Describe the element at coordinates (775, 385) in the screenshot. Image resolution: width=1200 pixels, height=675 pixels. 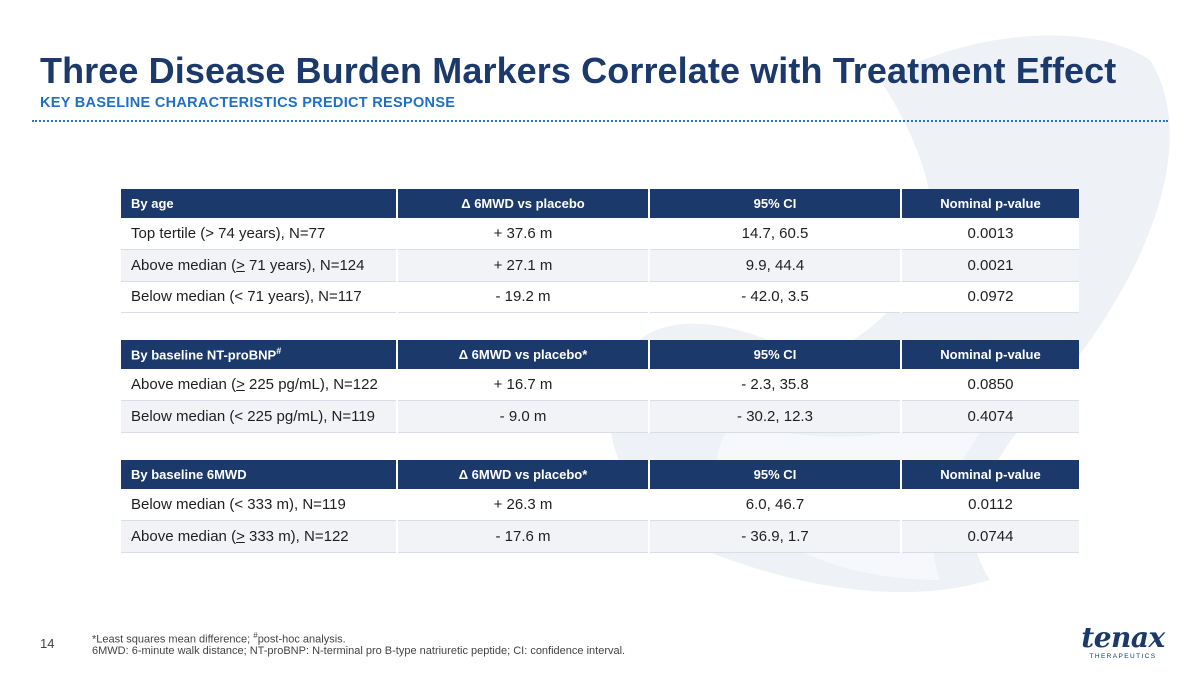
I see `ci-value: - 2.3, 35.8` at that location.